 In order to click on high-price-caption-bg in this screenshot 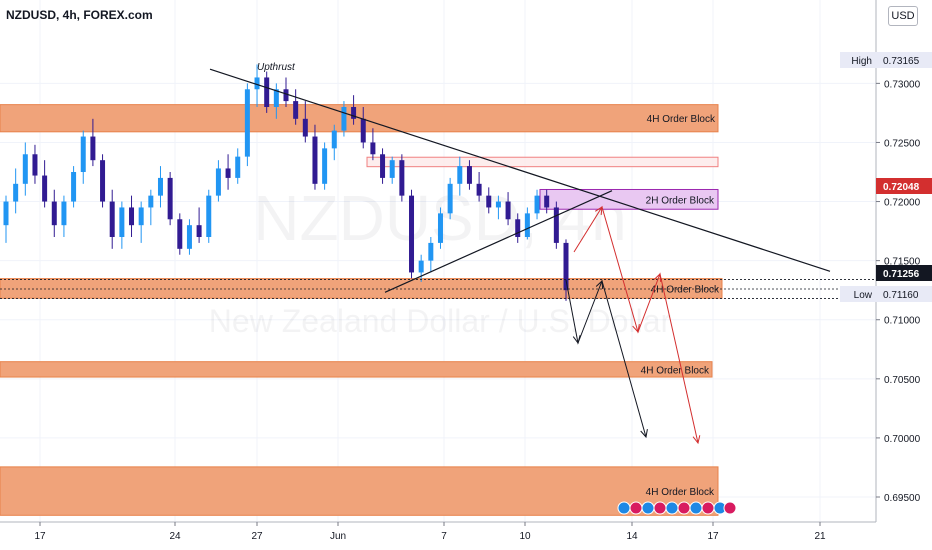, I will do `click(858, 60)`.